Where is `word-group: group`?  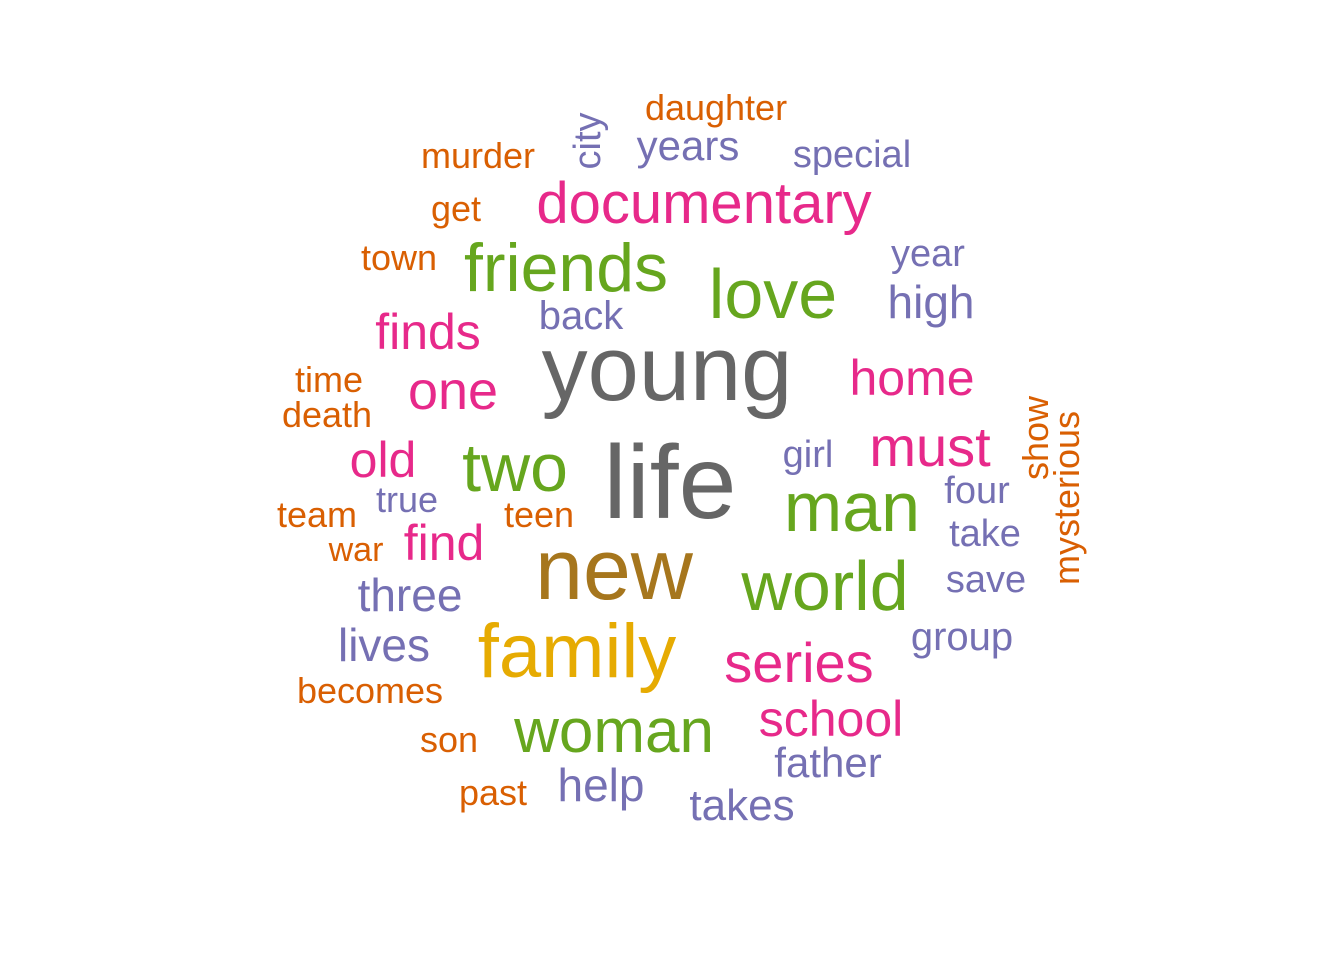 word-group: group is located at coordinates (962, 637).